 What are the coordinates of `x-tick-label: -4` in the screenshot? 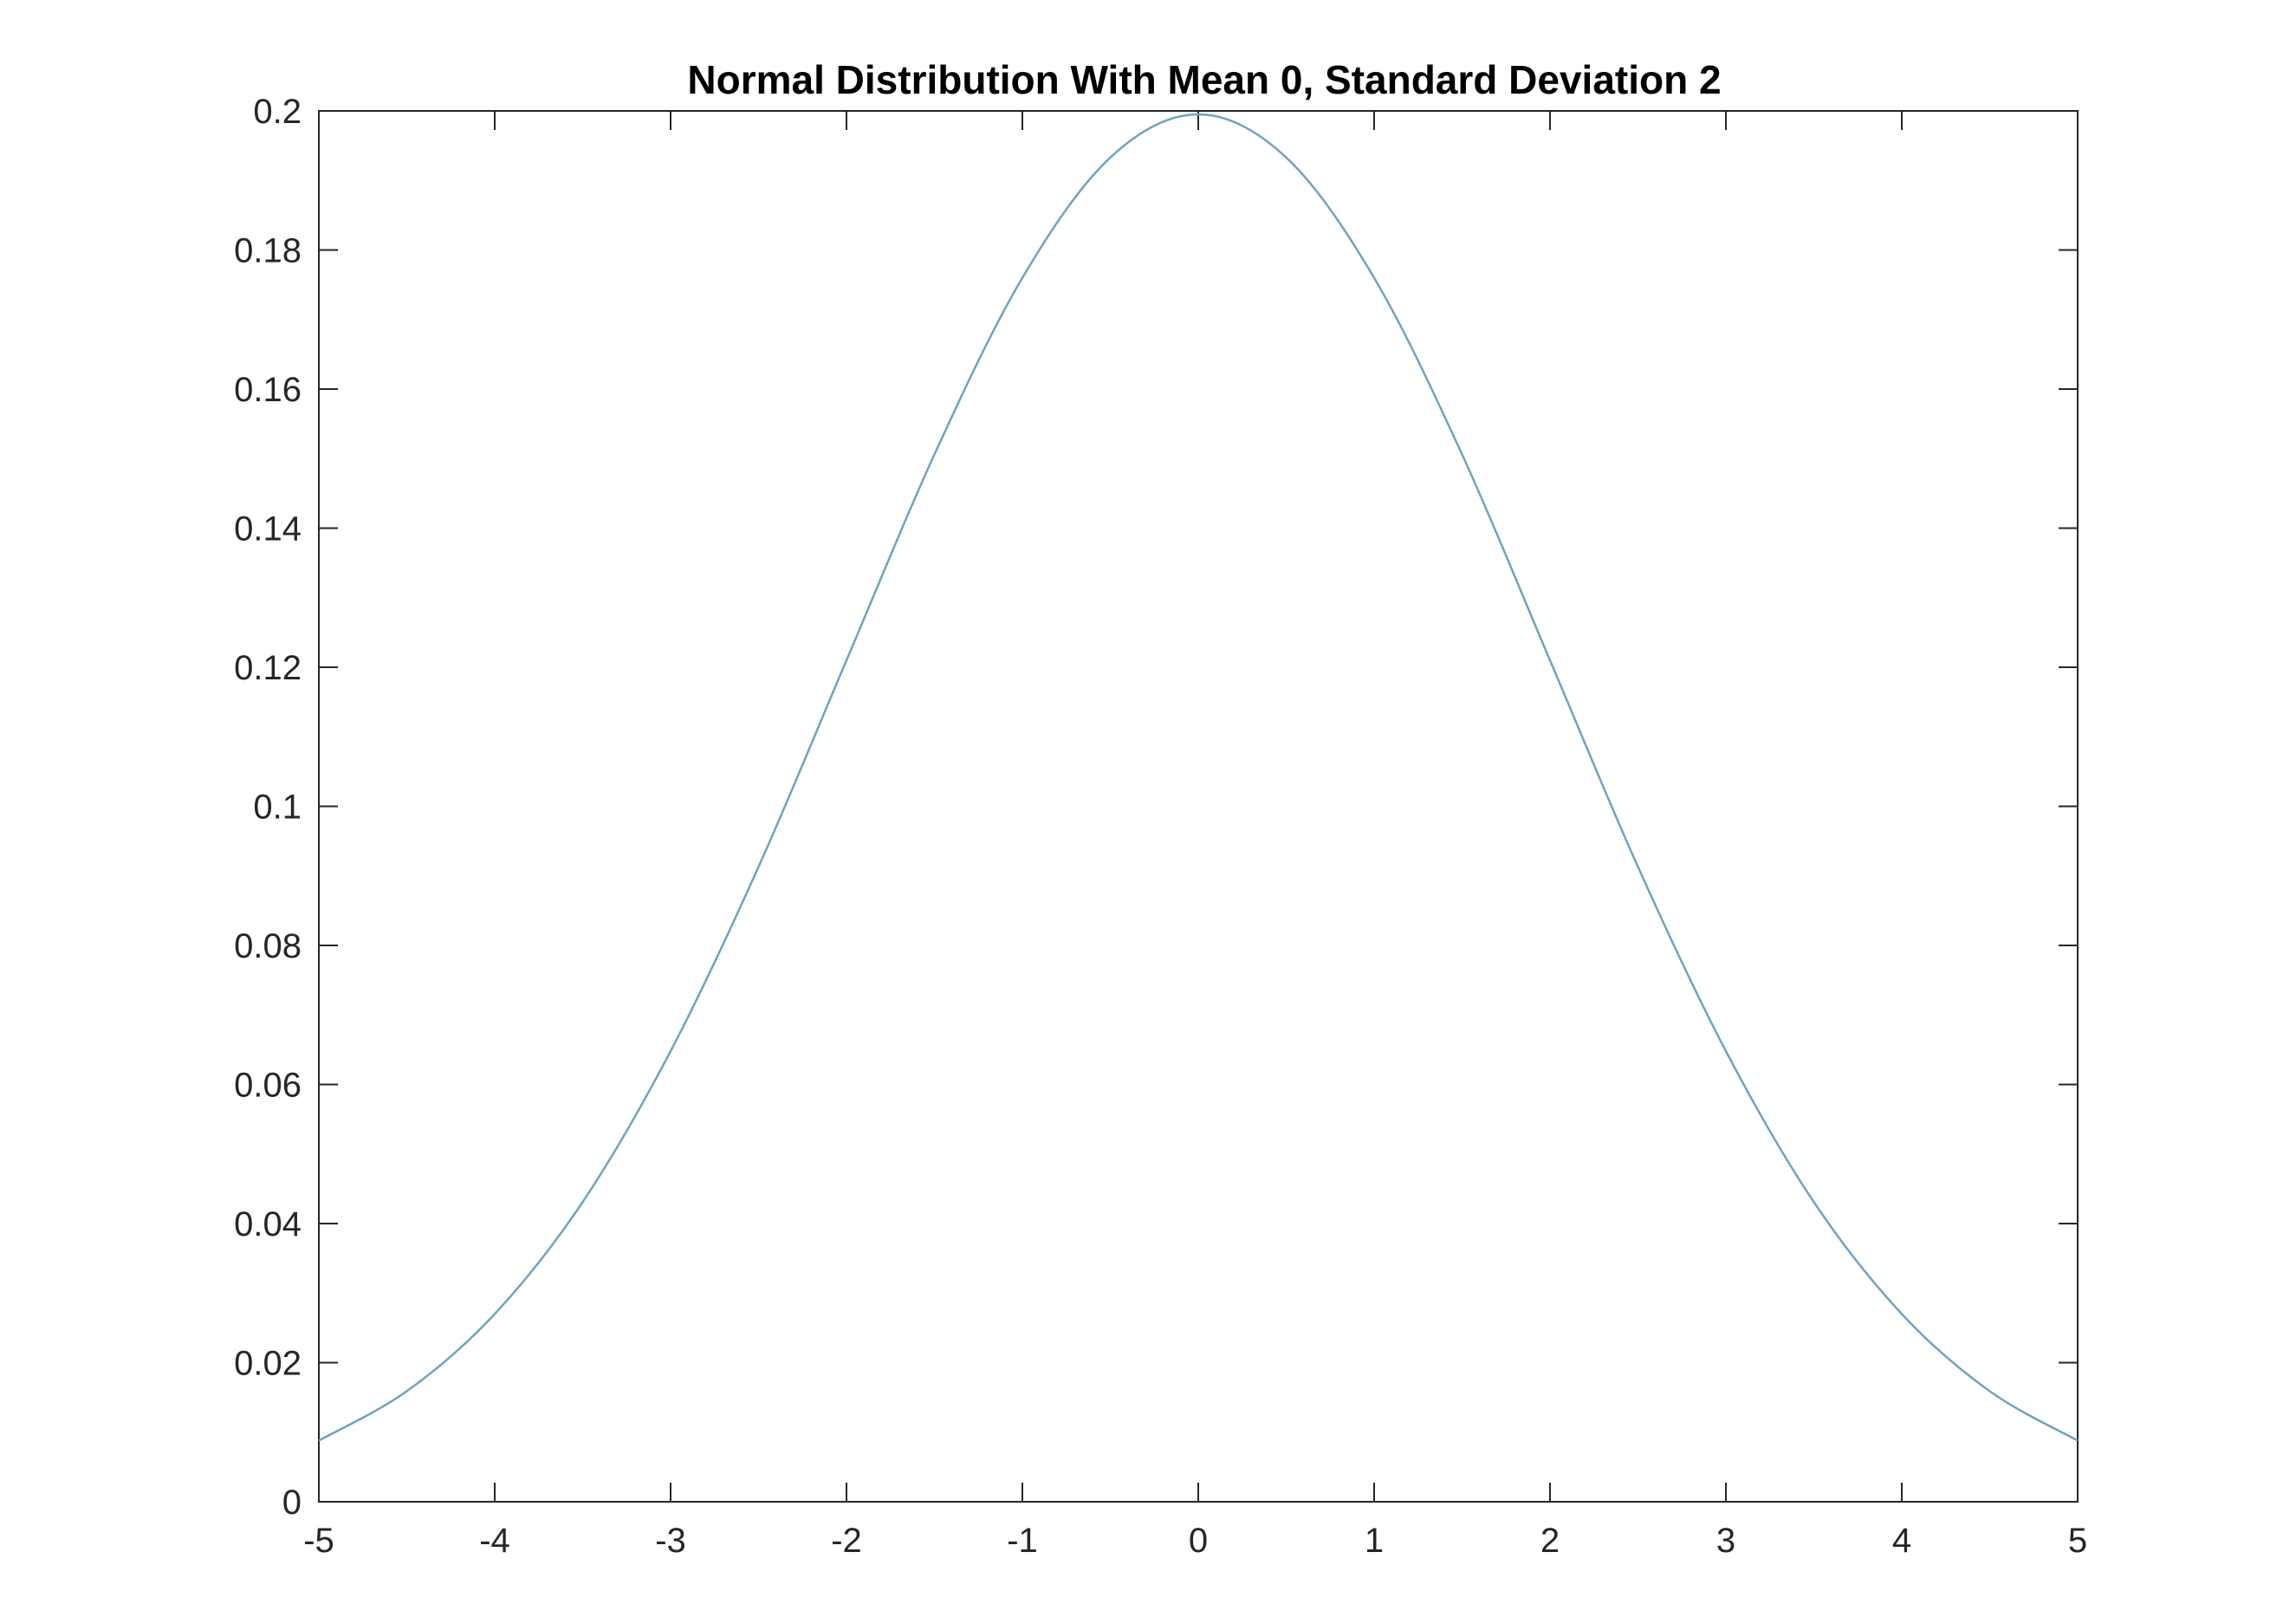 It's located at (494, 1541).